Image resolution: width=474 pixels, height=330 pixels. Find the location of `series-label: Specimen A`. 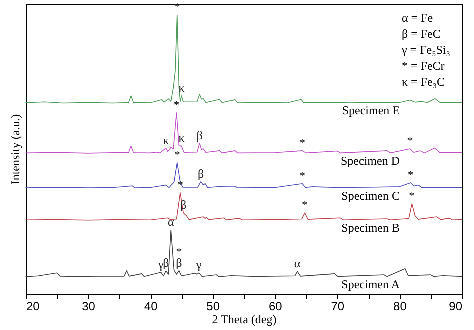

series-label: Specimen A is located at coordinates (371, 285).